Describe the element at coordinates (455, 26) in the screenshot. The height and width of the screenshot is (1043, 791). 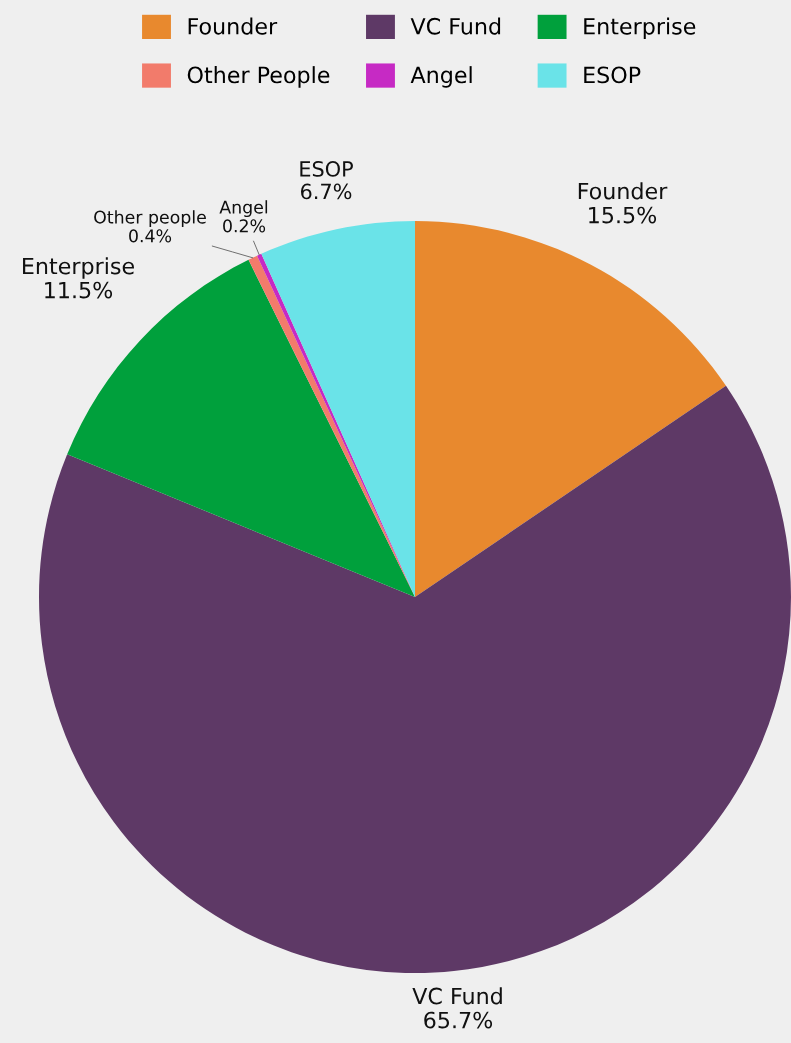
I see `legend-label: VC Fund` at that location.